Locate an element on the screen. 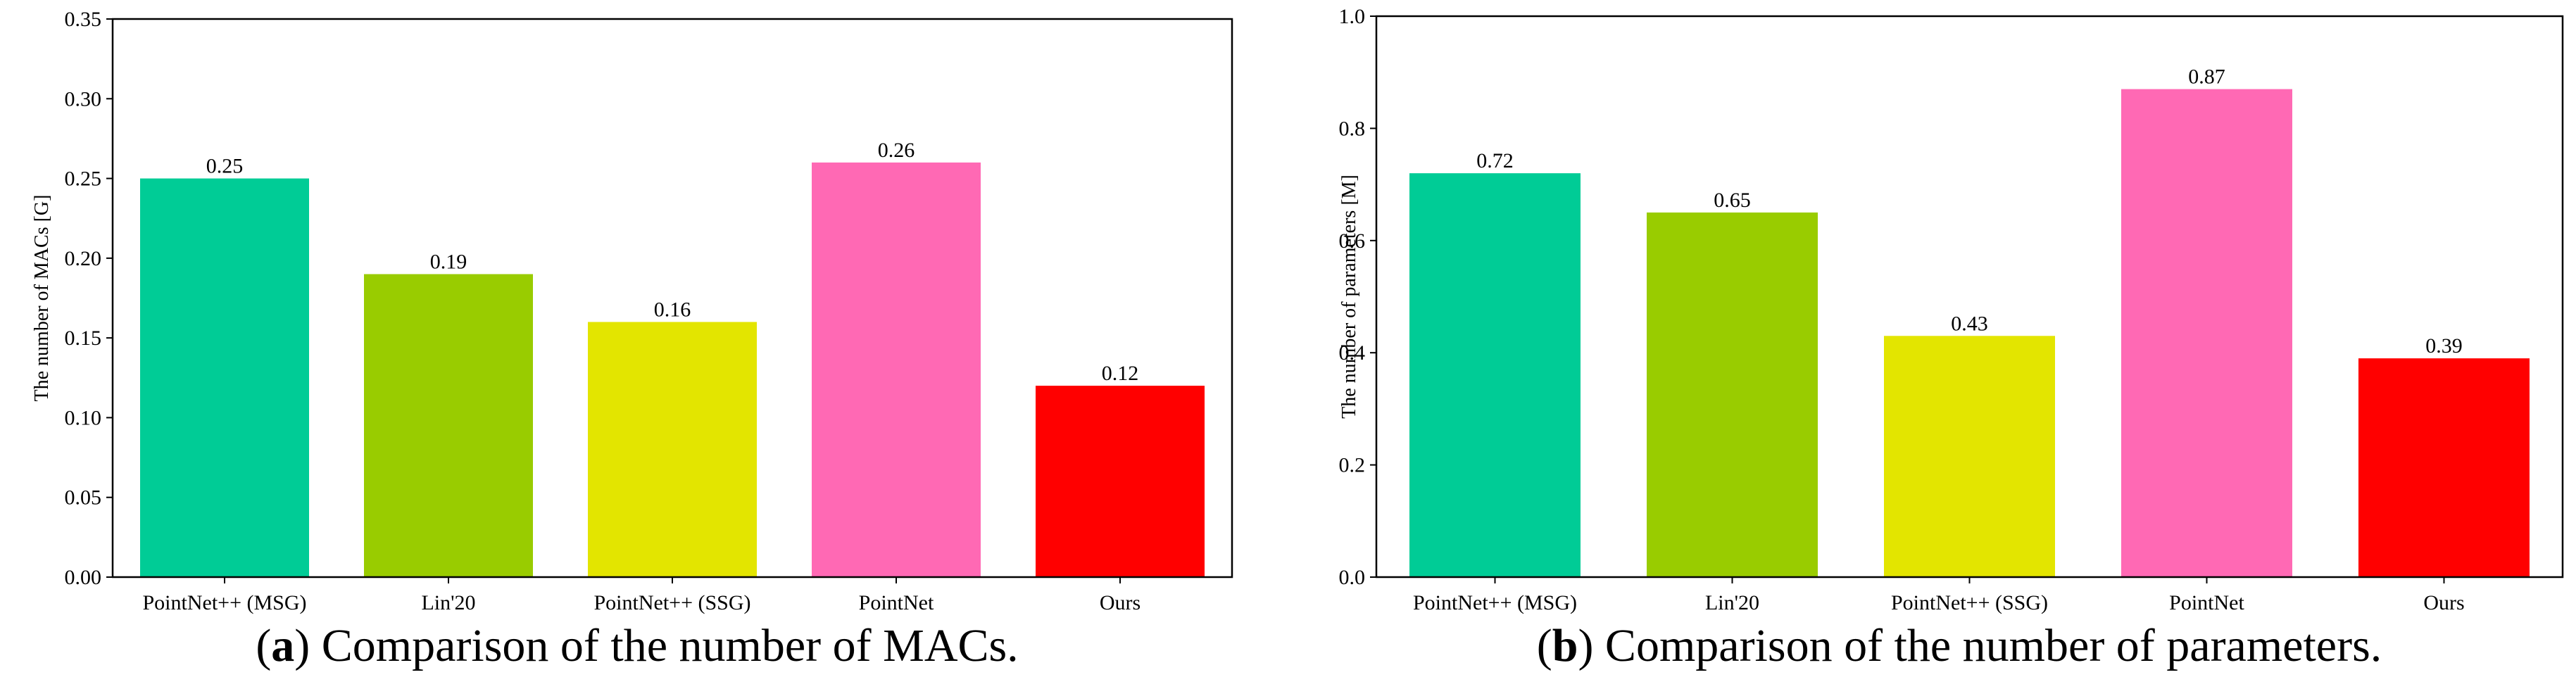  caption-b-text: Comparison of the number of parameters. is located at coordinates (1988, 645).